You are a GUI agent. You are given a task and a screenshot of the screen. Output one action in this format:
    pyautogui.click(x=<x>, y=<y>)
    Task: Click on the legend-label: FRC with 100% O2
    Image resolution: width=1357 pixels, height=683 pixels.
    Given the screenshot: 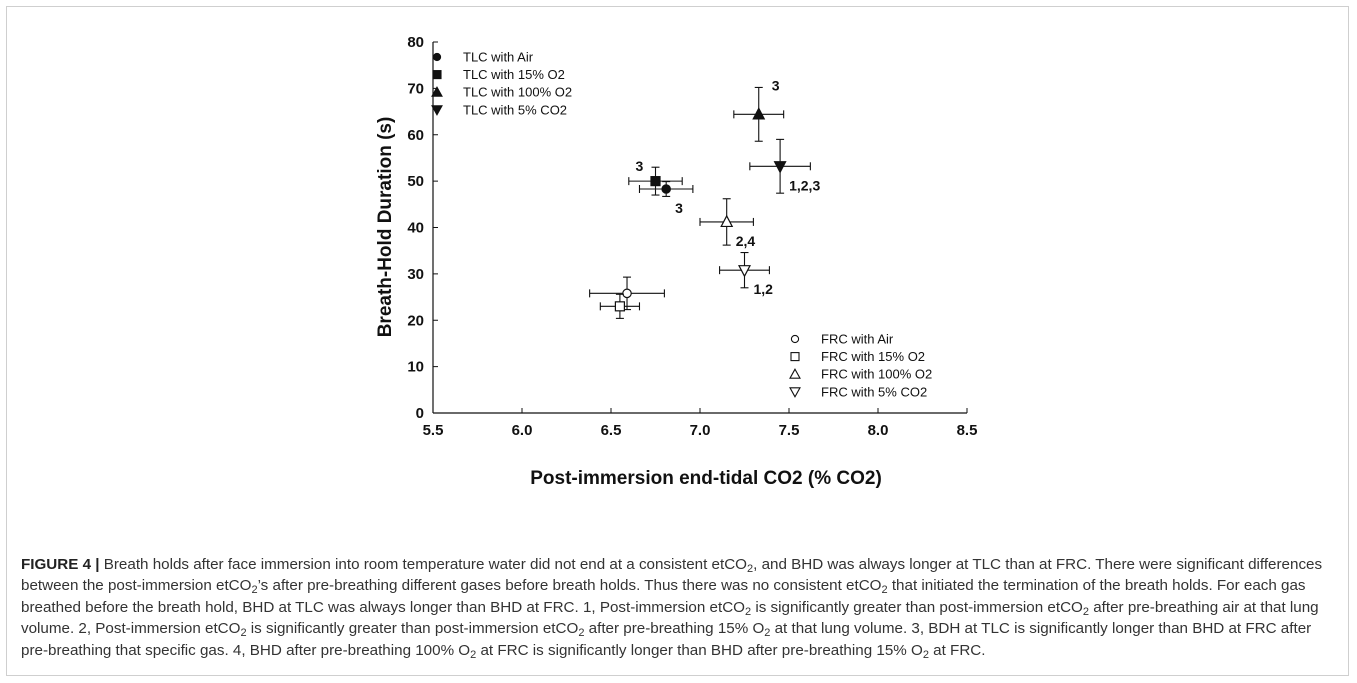 What is the action you would take?
    pyautogui.click(x=876, y=374)
    